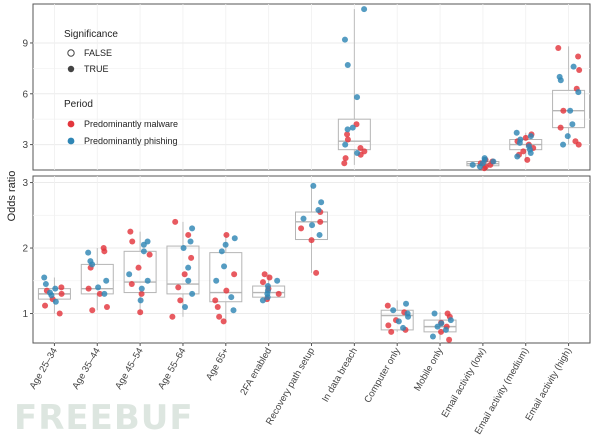  I want to click on legend-false-label: FALSE, so click(98, 53).